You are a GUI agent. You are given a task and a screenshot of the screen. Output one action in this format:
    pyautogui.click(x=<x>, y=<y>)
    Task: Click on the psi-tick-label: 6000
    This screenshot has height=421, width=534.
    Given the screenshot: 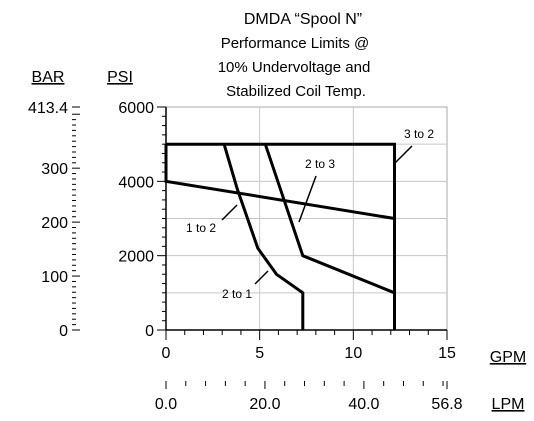 What is the action you would take?
    pyautogui.click(x=136, y=108)
    